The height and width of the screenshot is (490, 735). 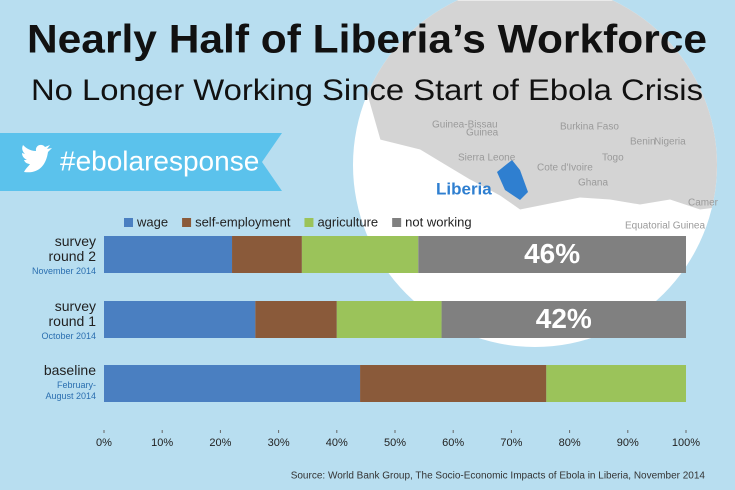 What do you see at coordinates (511, 443) in the screenshot?
I see `x-tick-label: 70%` at bounding box center [511, 443].